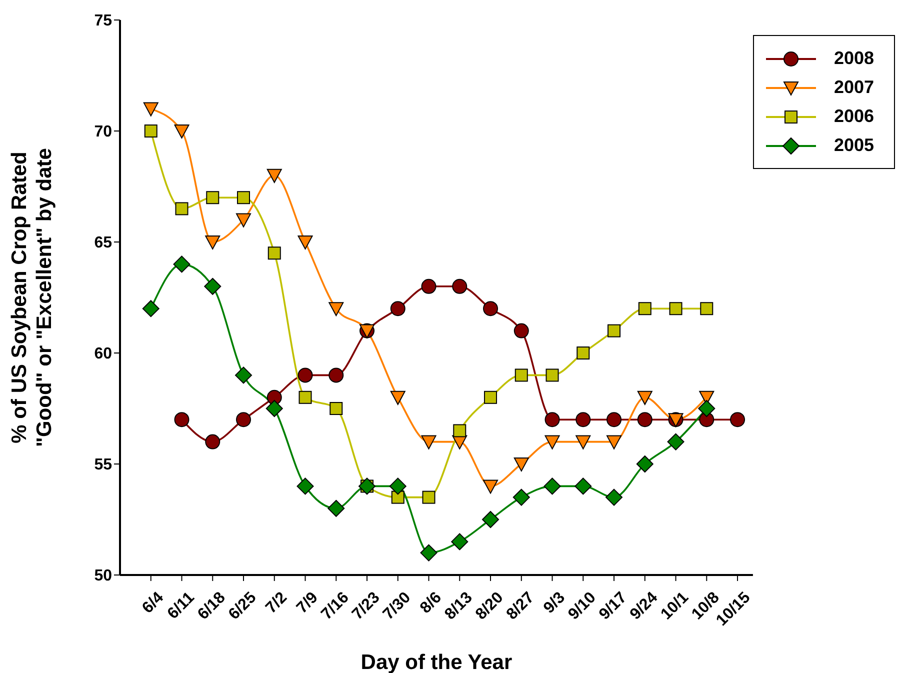 This screenshot has height=673, width=904. What do you see at coordinates (854, 116) in the screenshot?
I see `legend-label: 2006` at bounding box center [854, 116].